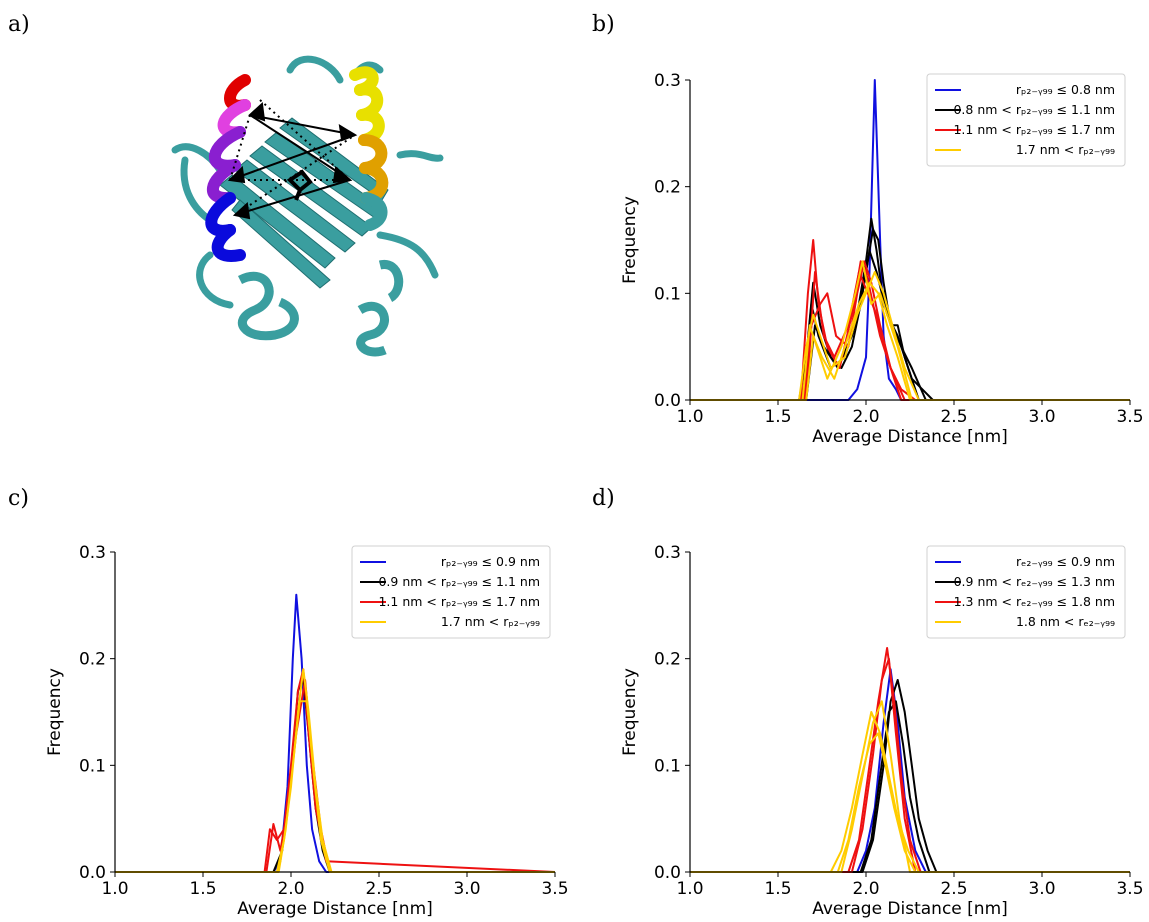 This screenshot has width=1149, height=922. Describe the element at coordinates (490, 621) in the screenshot. I see `legend-label: 1.7 nm < rₚ₂₋ᵧ₉₉` at that location.